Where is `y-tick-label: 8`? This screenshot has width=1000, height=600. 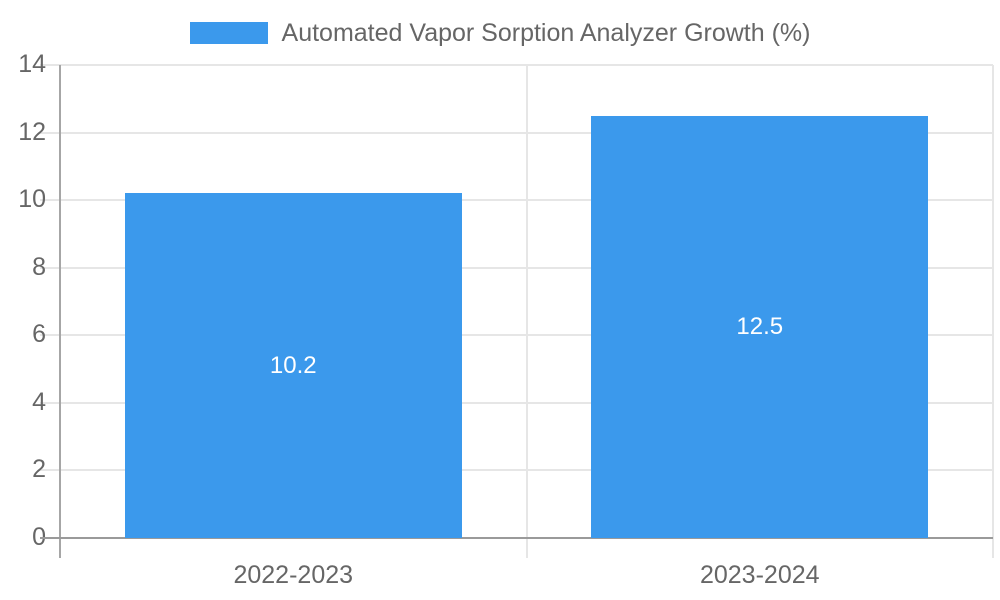 y-tick-label: 8 is located at coordinates (39, 266).